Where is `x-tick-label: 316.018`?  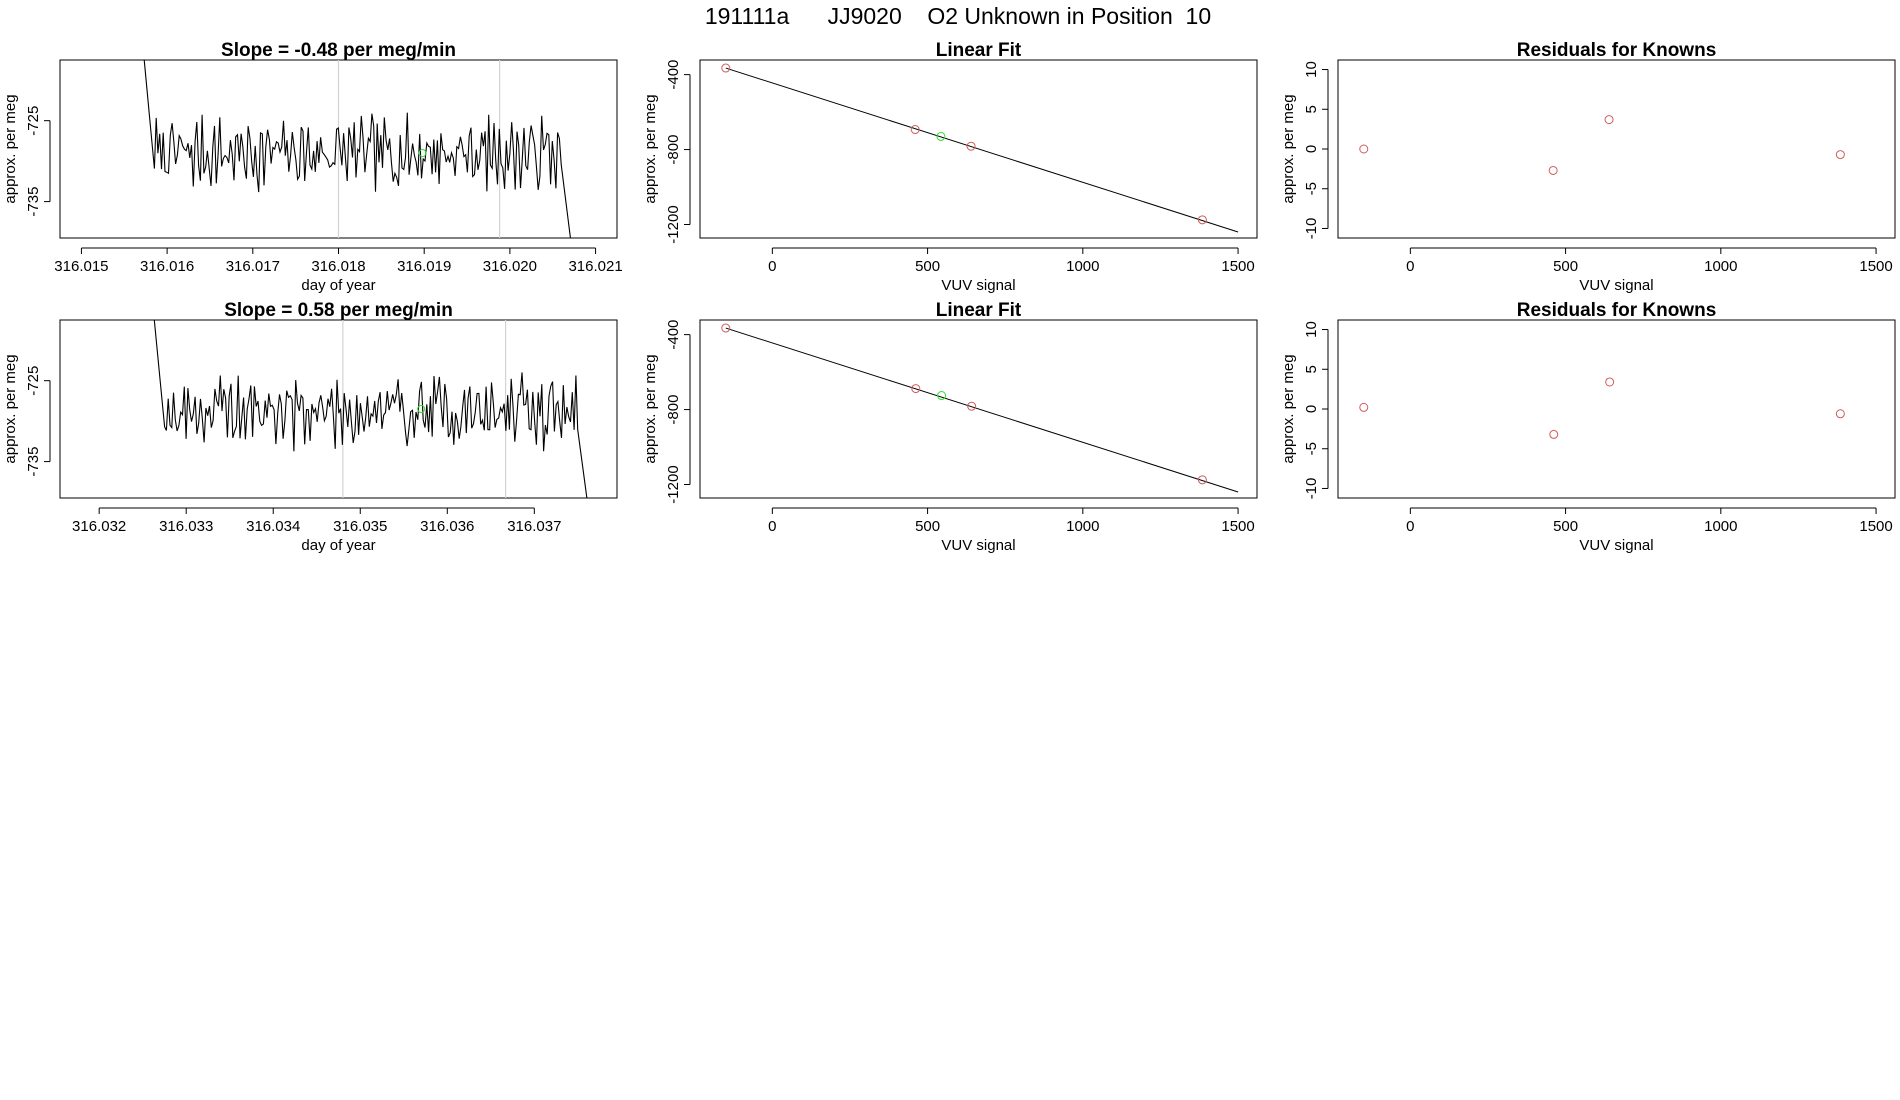
x-tick-label: 316.018 is located at coordinates (338, 266).